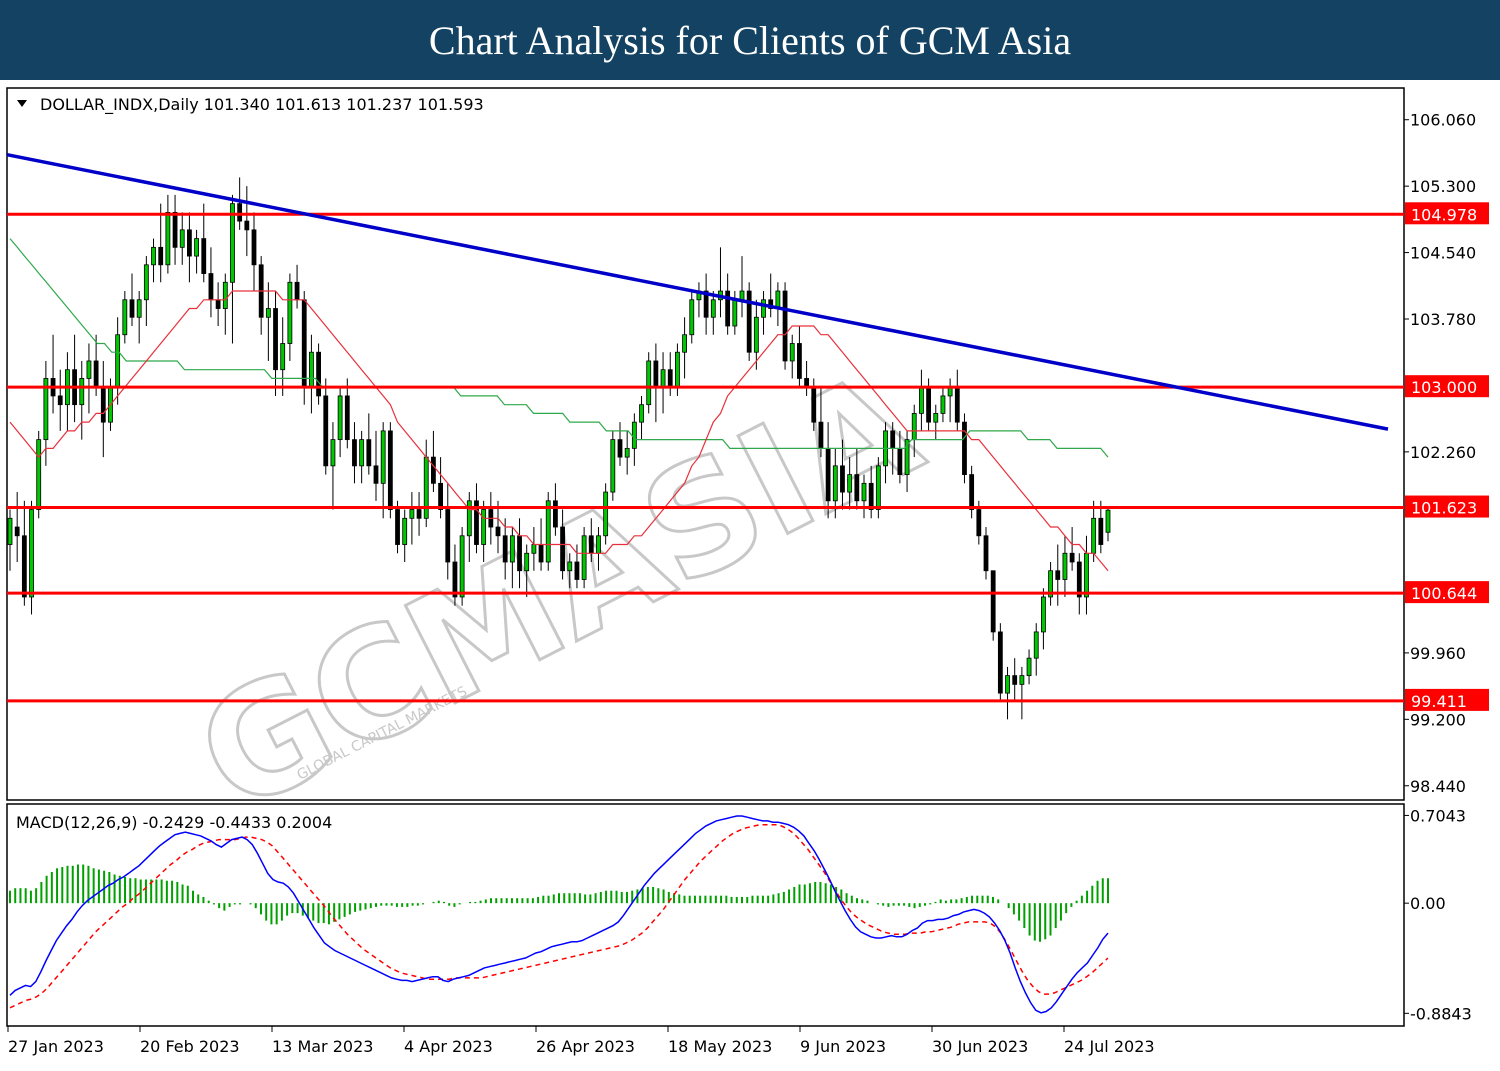 Image resolution: width=1500 pixels, height=1071 pixels. Describe the element at coordinates (174, 822) in the screenshot. I see `macd-info: MACD(12,26,9) -0.2429 -0.4433 0.2004` at that location.